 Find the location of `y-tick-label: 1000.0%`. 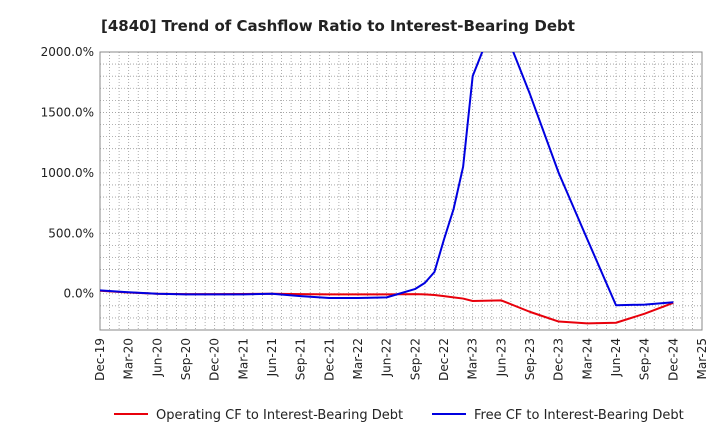

y-tick-label: 1000.0% is located at coordinates (67, 173).